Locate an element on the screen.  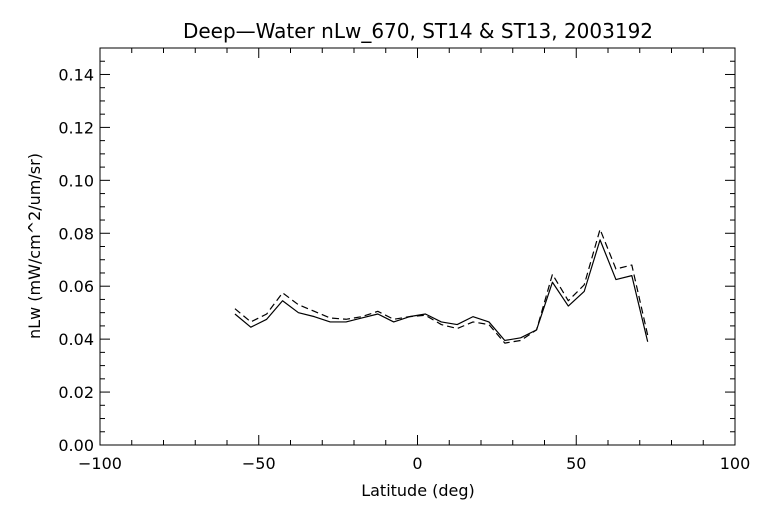
x-tick-label: −100 is located at coordinates (100, 463).